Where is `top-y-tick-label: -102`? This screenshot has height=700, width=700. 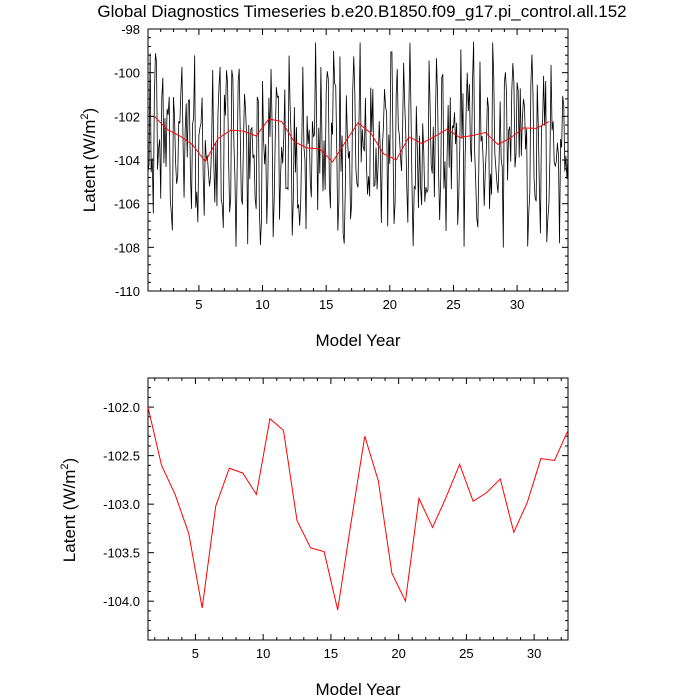 top-y-tick-label: -102 is located at coordinates (127, 116).